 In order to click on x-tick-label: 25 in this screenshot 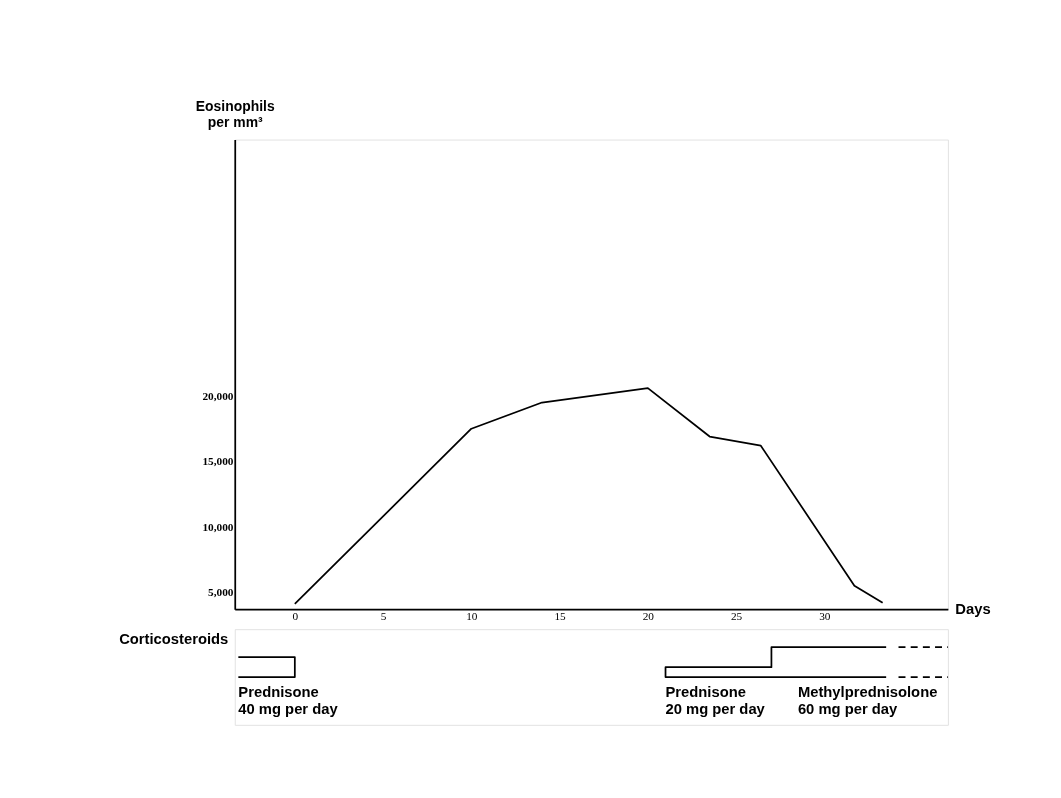, I will do `click(736, 616)`.